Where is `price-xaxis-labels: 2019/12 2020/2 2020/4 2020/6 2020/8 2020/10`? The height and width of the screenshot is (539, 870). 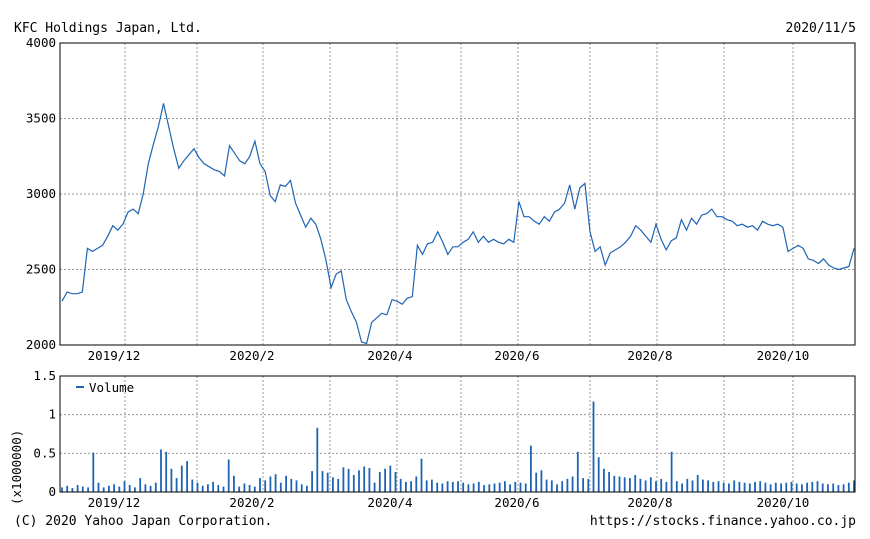
price-xaxis-labels: 2019/12 2020/2 2020/4 2020/6 2020/8 2020/10 is located at coordinates (449, 355).